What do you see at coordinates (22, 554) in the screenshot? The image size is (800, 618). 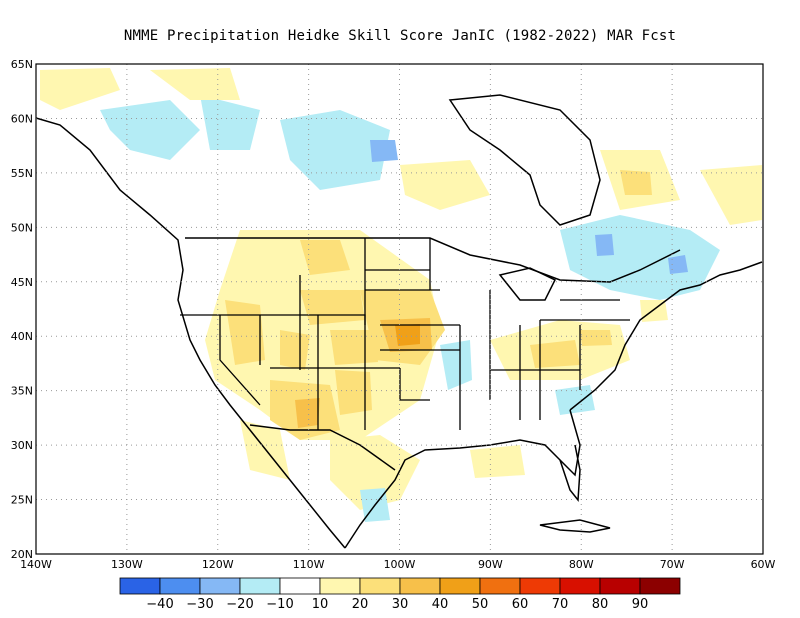 I see `lat-tick-label: 20N` at bounding box center [22, 554].